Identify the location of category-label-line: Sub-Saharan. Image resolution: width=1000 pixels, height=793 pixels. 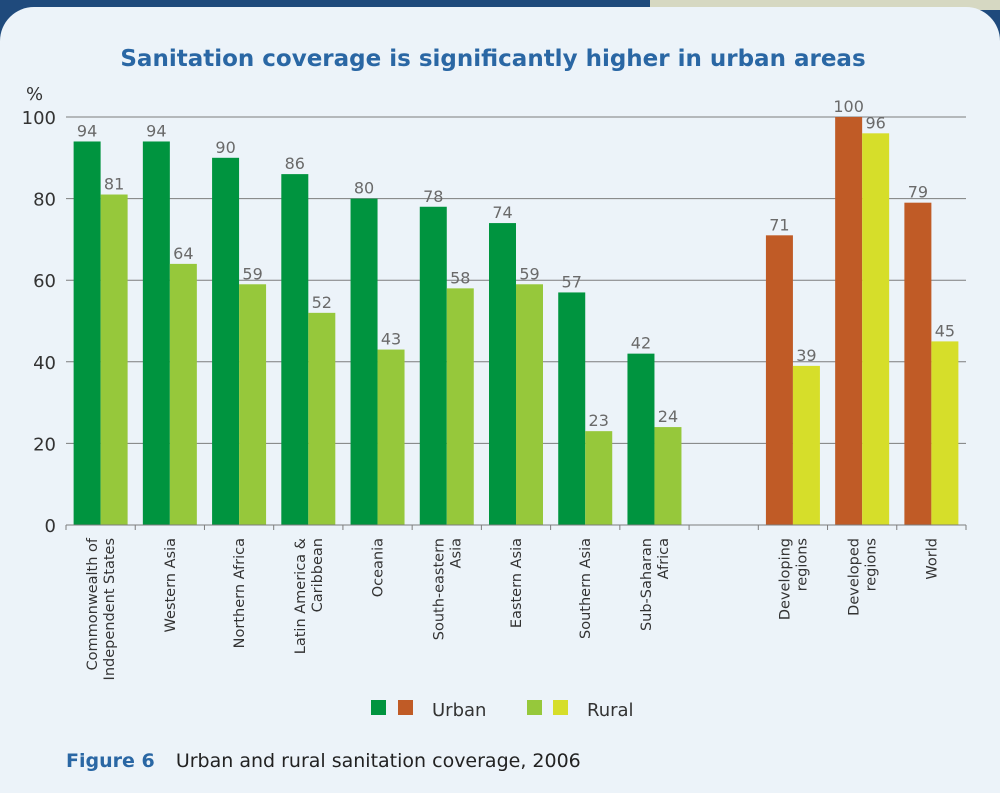
(647, 584).